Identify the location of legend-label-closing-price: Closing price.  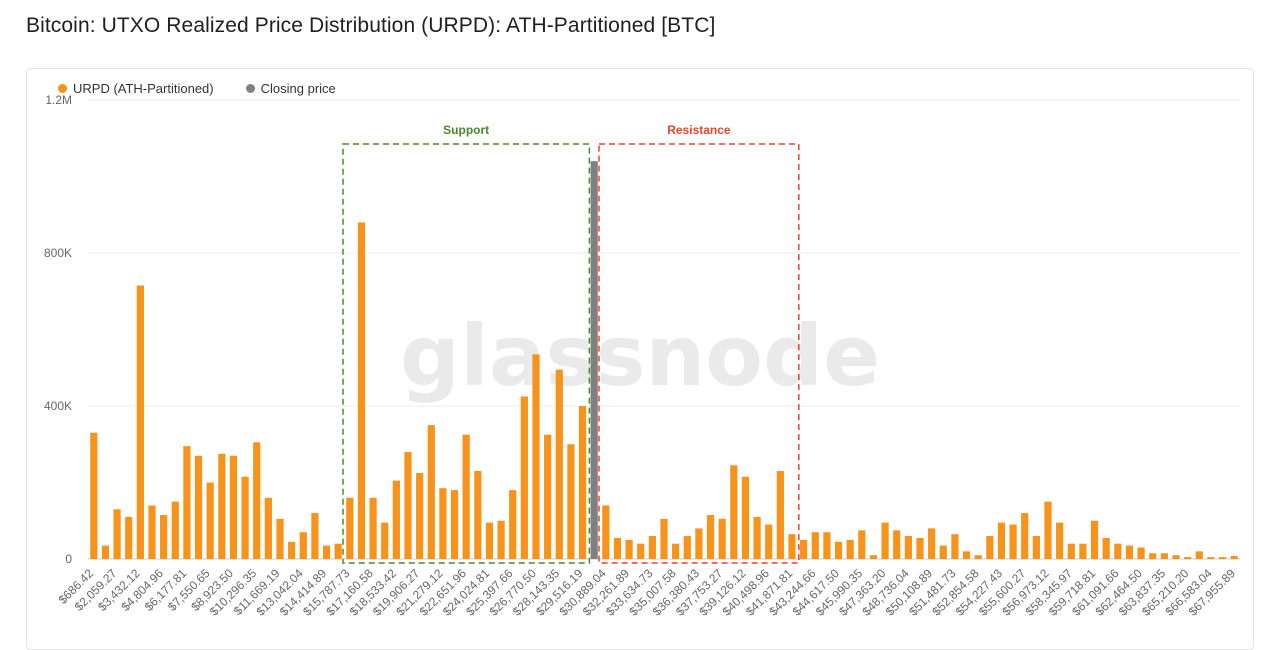
(298, 88).